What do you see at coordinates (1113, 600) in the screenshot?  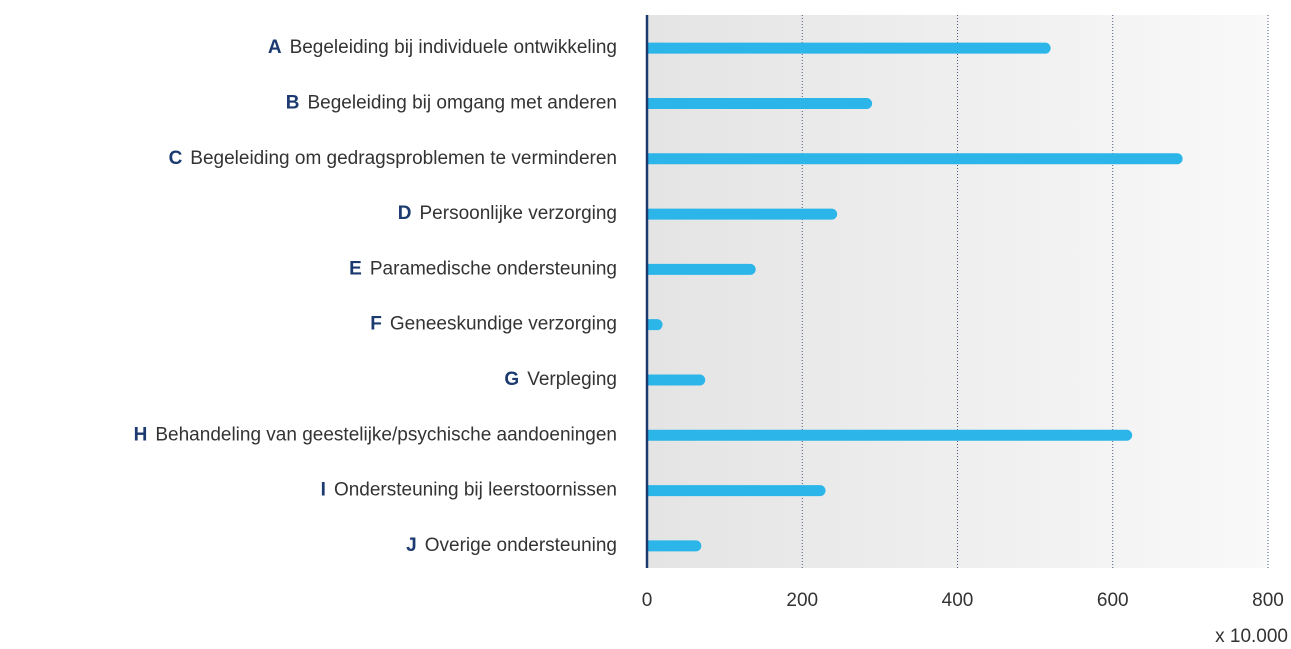 I see `x-tick-label: 600` at bounding box center [1113, 600].